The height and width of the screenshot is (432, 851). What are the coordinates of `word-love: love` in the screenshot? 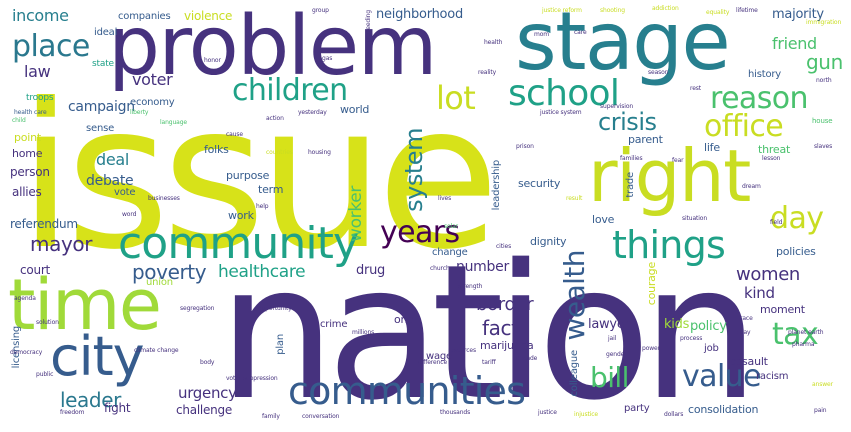 It's located at (603, 219).